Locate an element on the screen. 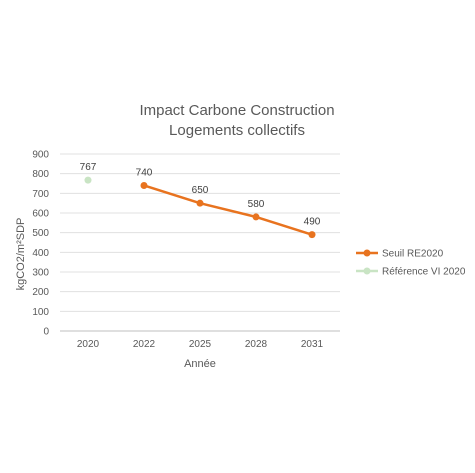 The image size is (475, 473). legend: Seuil RE2020 Référence VI 2020 is located at coordinates (411, 263).